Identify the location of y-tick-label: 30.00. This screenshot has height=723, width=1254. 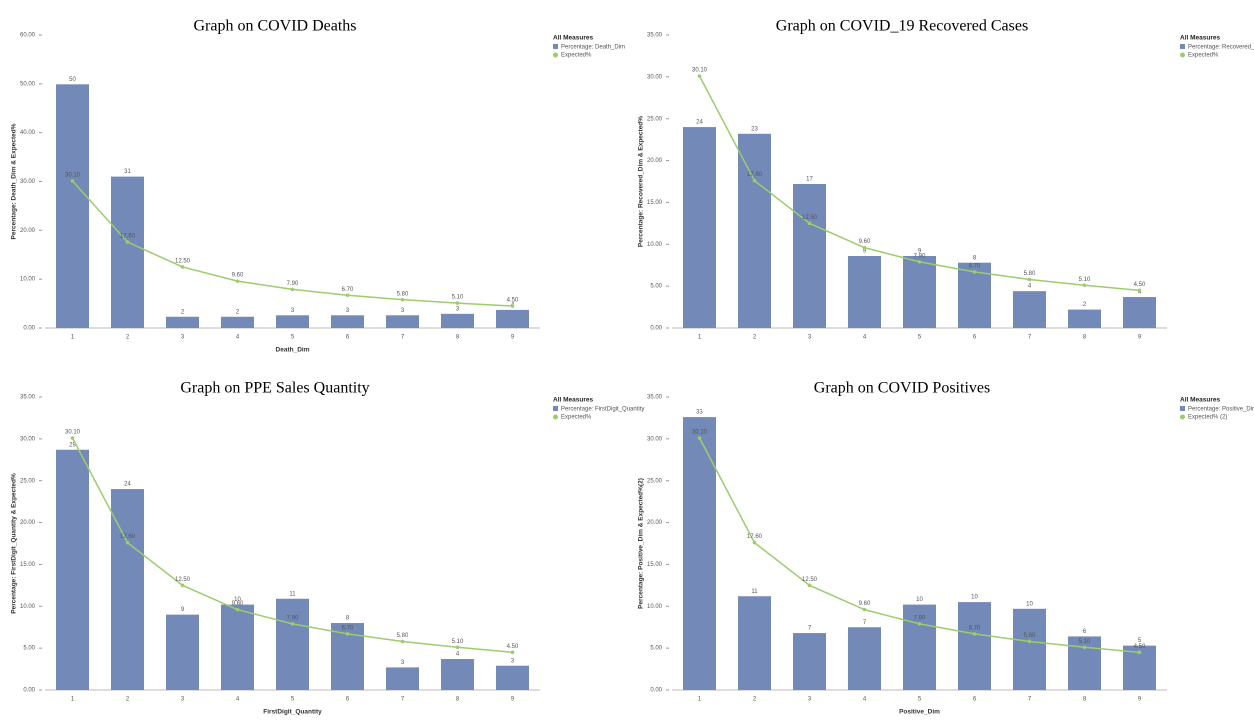
(28, 439).